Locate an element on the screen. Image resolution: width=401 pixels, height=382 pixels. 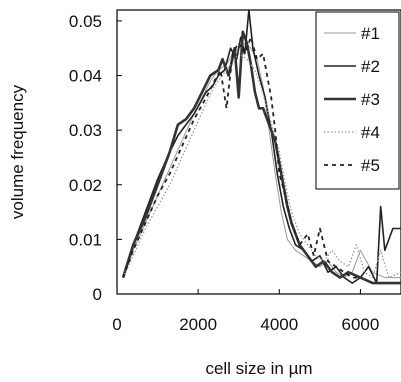
legend-label-1: #1 is located at coordinates (370, 33).